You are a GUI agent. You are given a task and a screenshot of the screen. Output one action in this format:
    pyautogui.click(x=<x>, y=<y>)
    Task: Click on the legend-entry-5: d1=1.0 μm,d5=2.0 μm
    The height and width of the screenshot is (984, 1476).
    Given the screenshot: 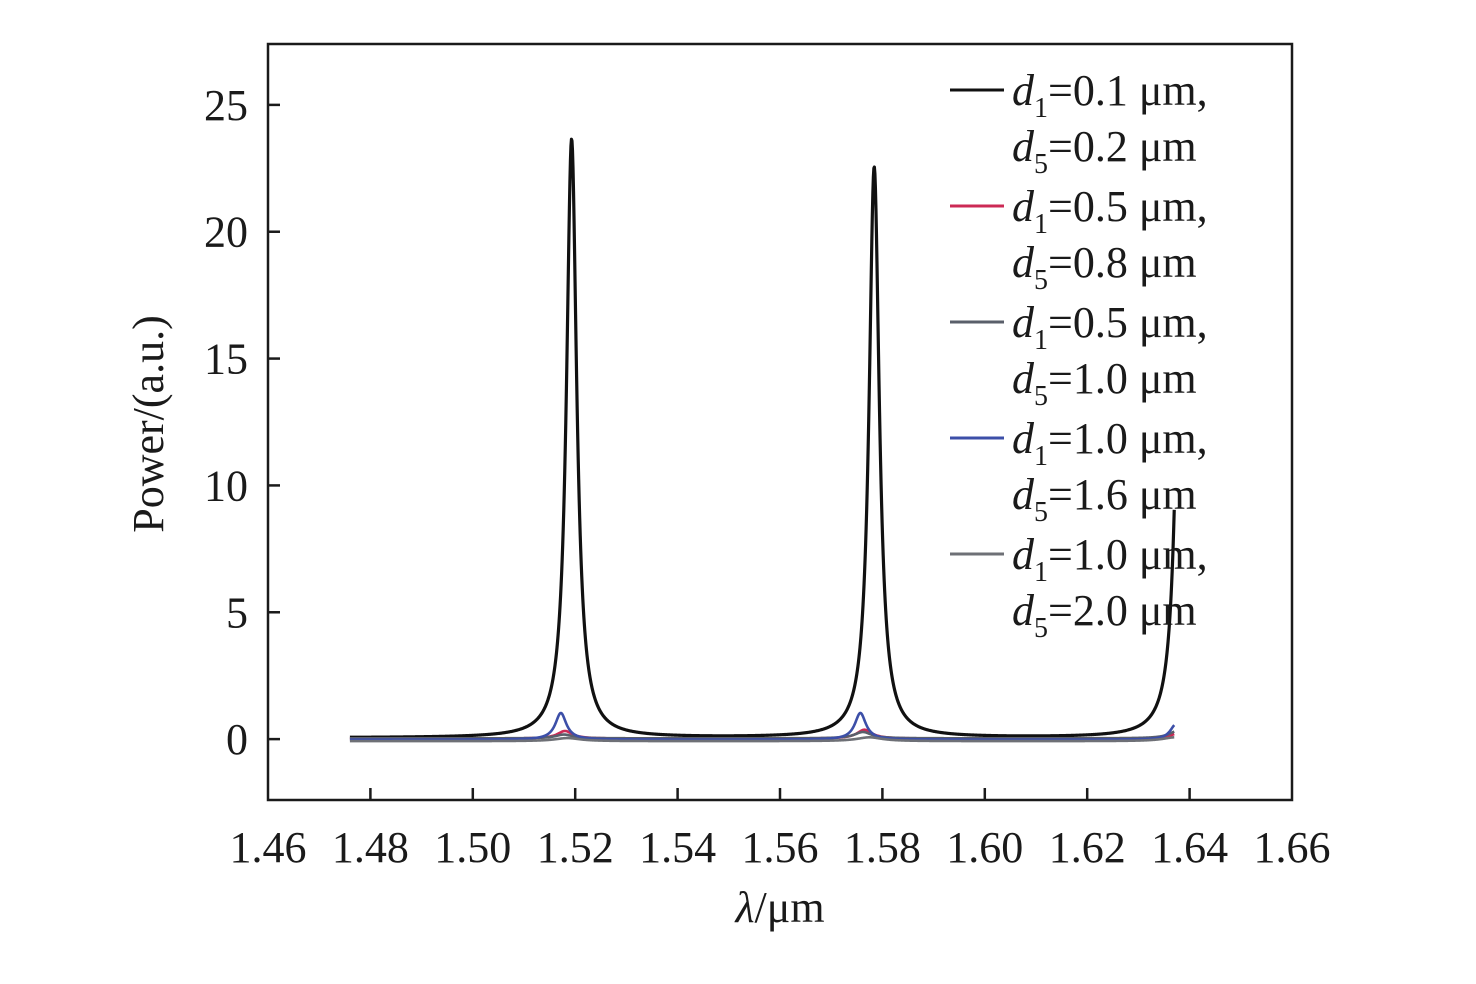 What is the action you would take?
    pyautogui.click(x=1079, y=587)
    